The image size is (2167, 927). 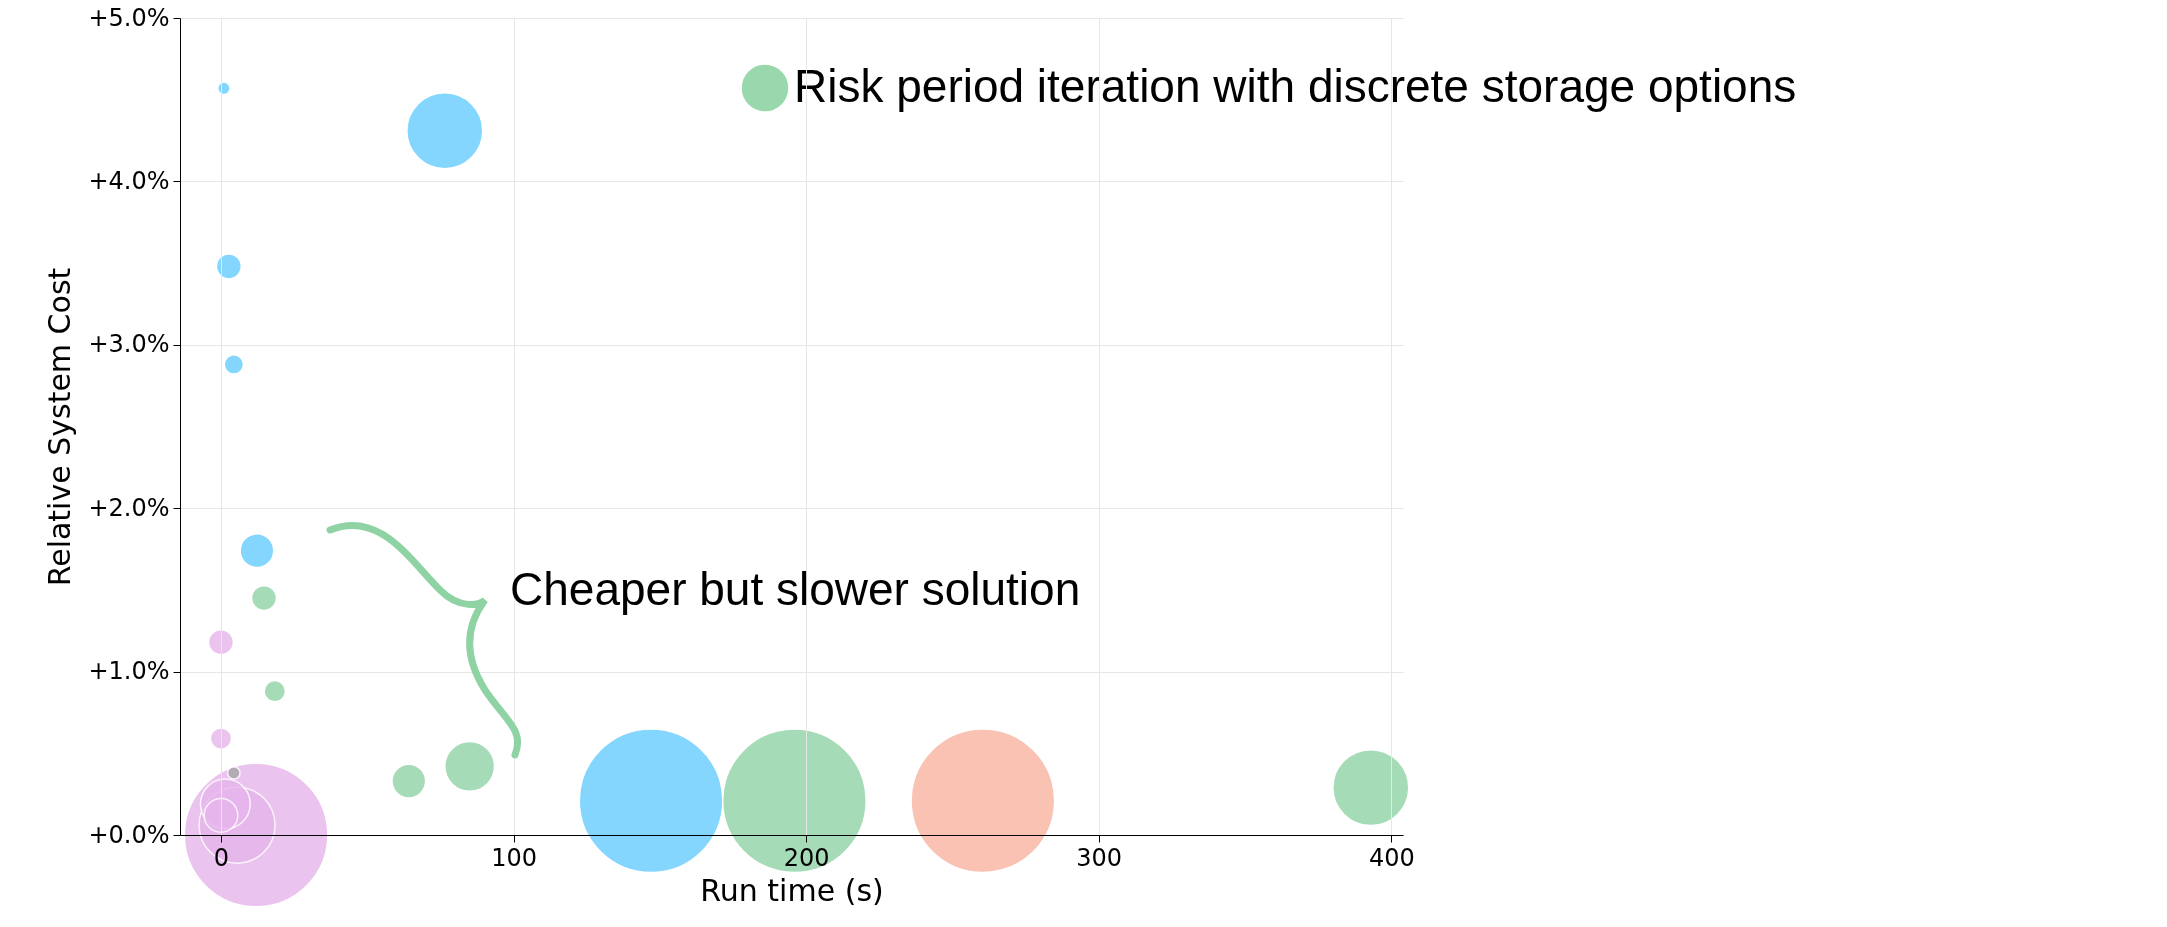 What do you see at coordinates (221, 857) in the screenshot?
I see `x-tick-label: 0` at bounding box center [221, 857].